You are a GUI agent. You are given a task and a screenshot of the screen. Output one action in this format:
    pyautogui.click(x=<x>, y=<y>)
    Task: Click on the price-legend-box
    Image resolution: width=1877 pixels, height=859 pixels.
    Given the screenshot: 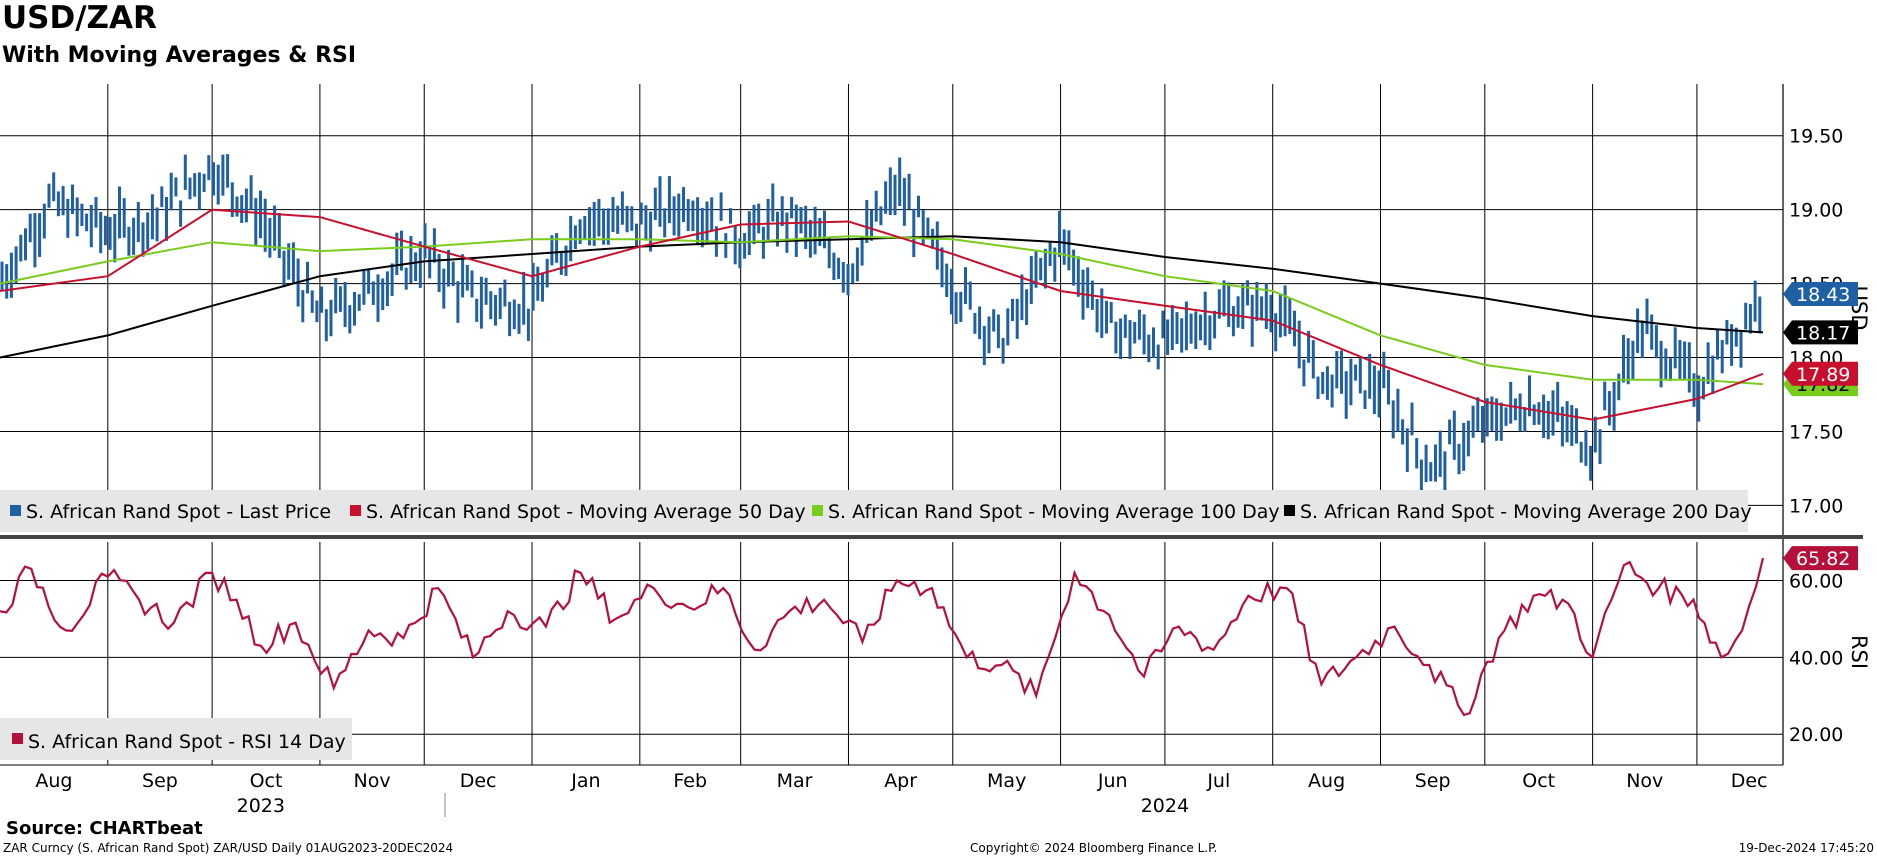 What is the action you would take?
    pyautogui.click(x=874, y=511)
    